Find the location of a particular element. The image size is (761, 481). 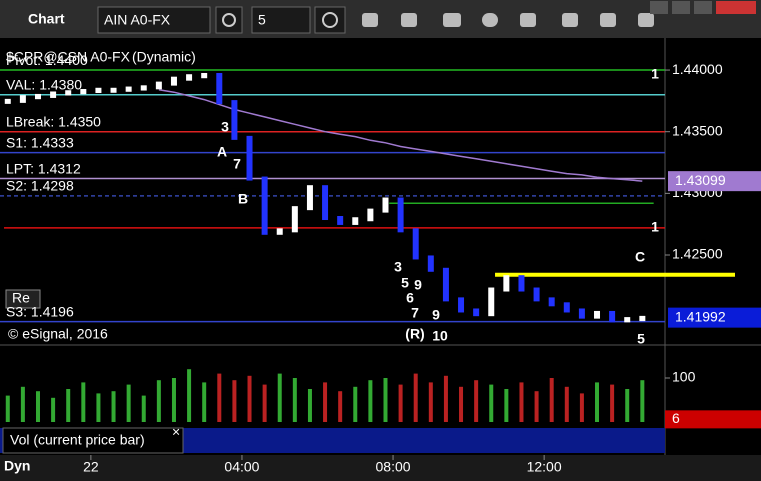

annotation: 6 is located at coordinates (410, 298).